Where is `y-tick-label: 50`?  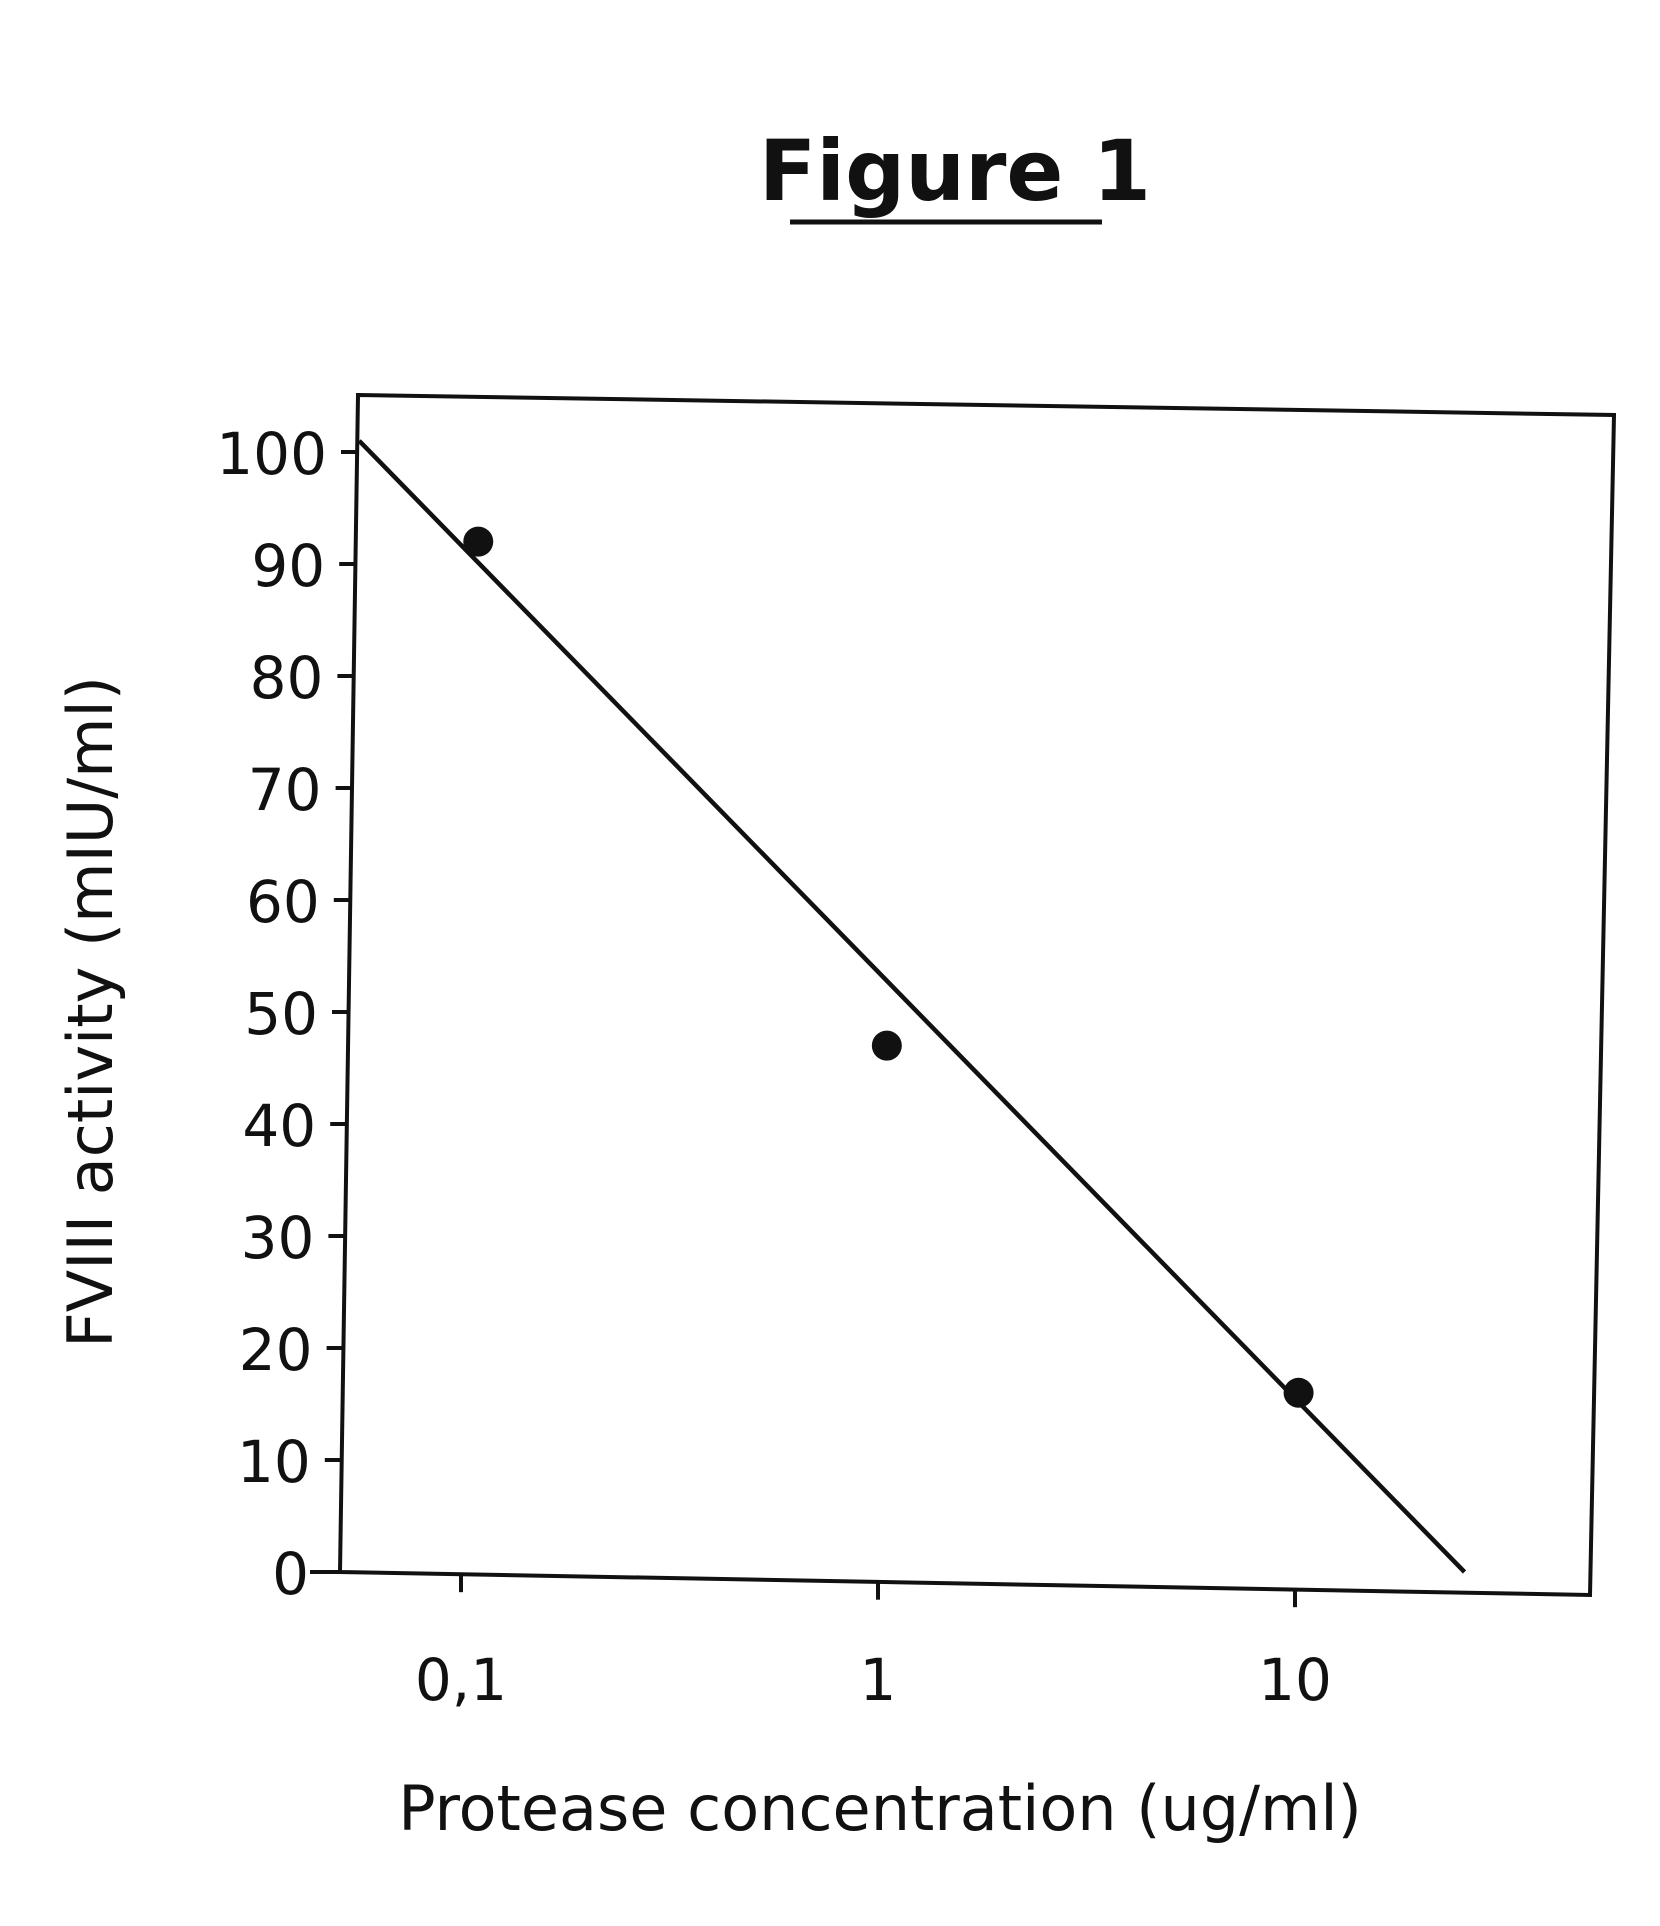 y-tick-label: 50 is located at coordinates (281, 1014).